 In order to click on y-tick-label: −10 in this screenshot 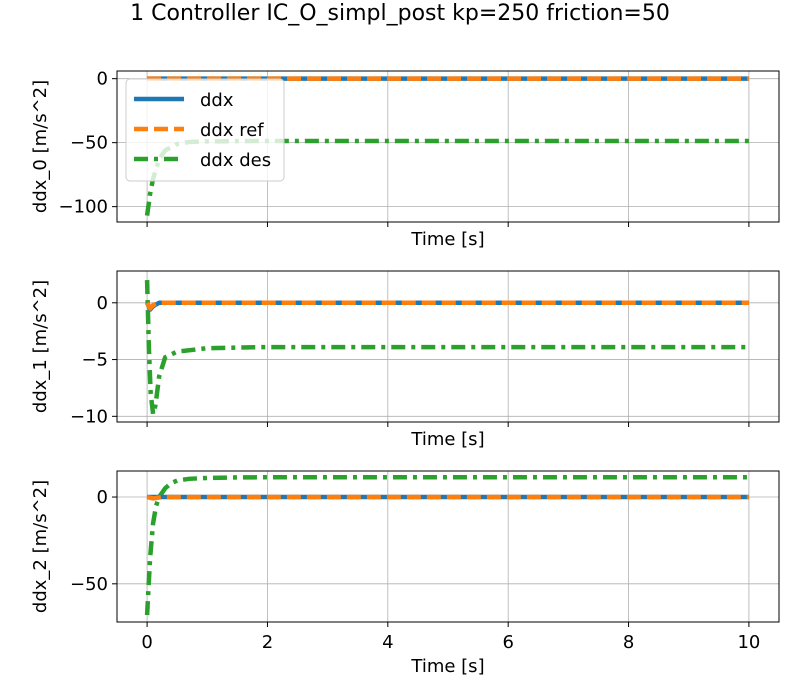, I will do `click(89, 416)`.